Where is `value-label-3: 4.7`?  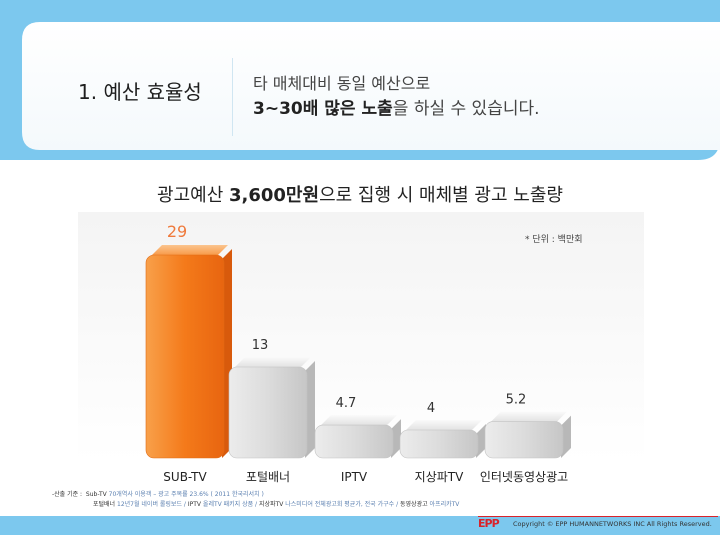 value-label-3: 4.7 is located at coordinates (346, 403).